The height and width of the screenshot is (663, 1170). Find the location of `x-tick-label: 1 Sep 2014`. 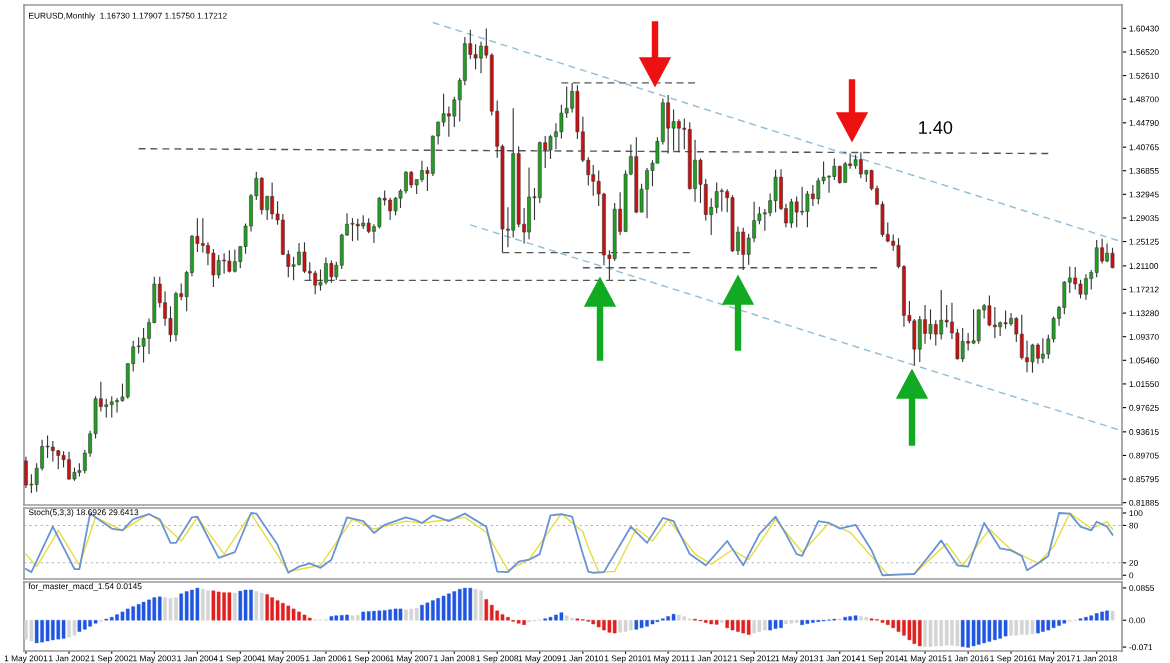

x-tick-label: 1 Sep 2014 is located at coordinates (882, 659).